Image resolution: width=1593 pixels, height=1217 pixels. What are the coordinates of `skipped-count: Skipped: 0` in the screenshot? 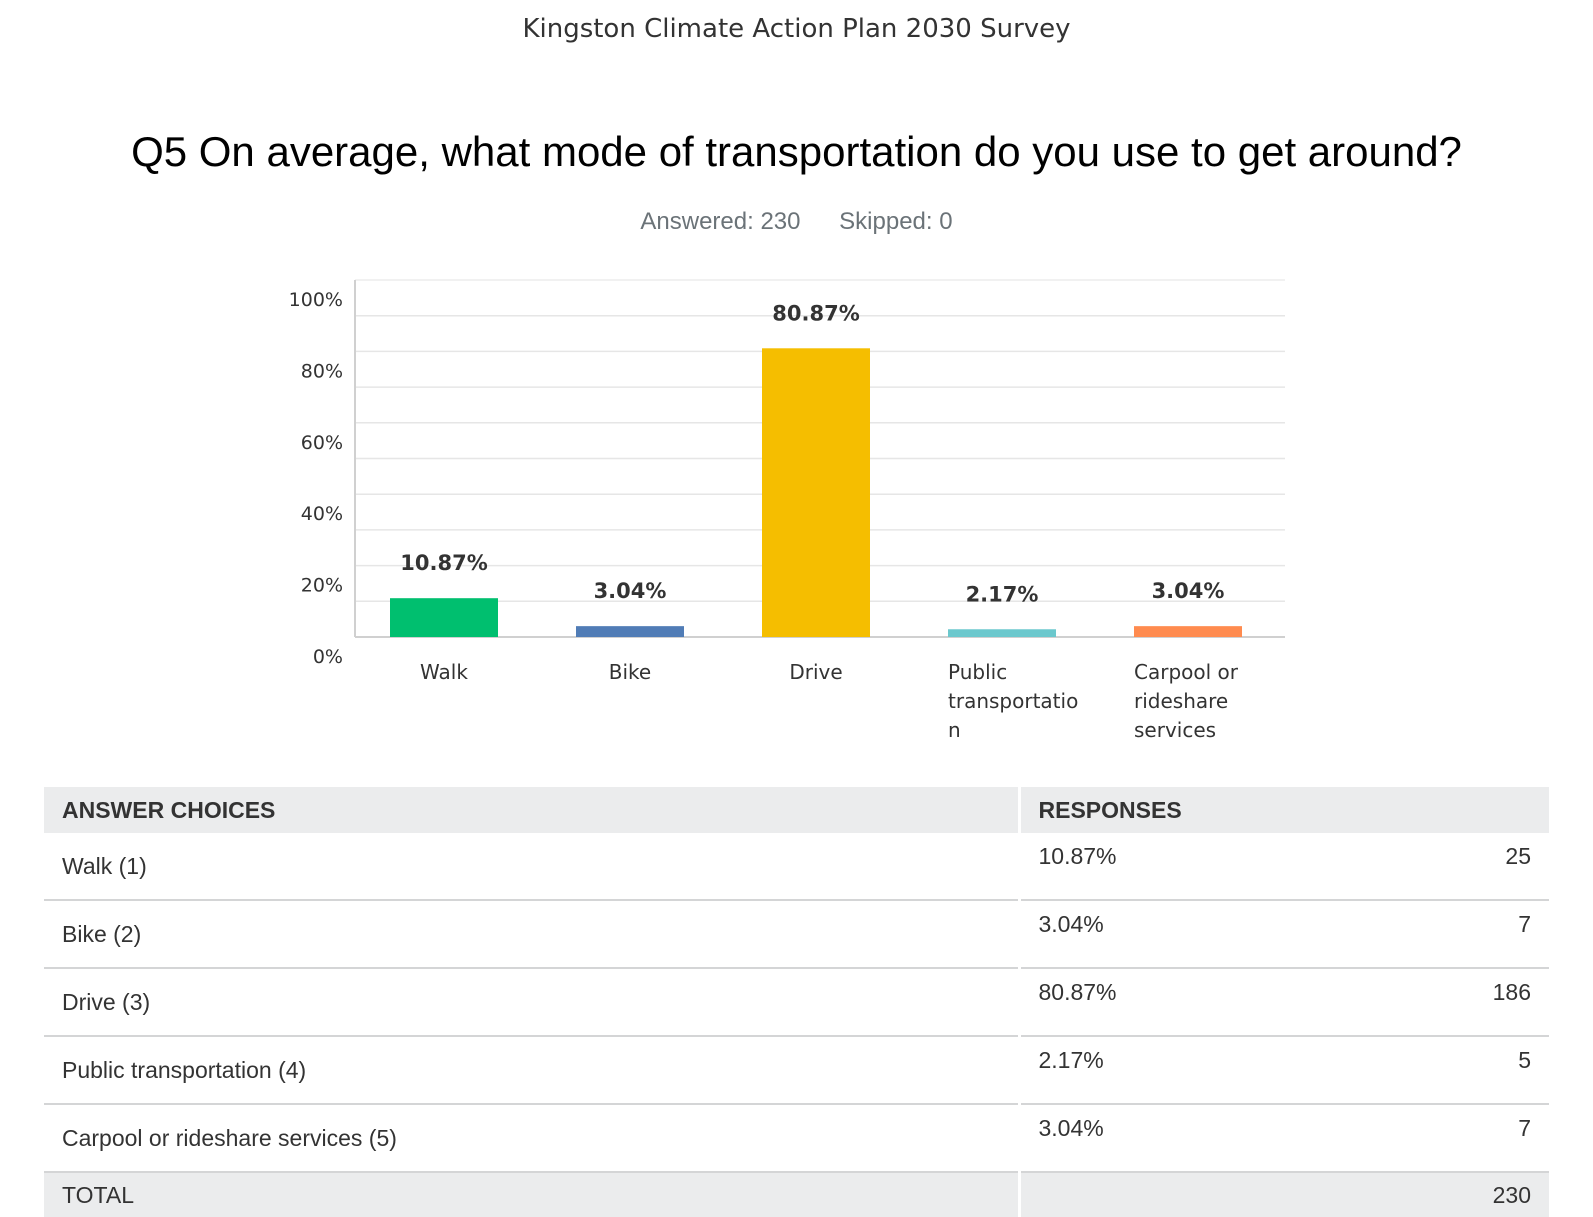 It's located at (896, 221).